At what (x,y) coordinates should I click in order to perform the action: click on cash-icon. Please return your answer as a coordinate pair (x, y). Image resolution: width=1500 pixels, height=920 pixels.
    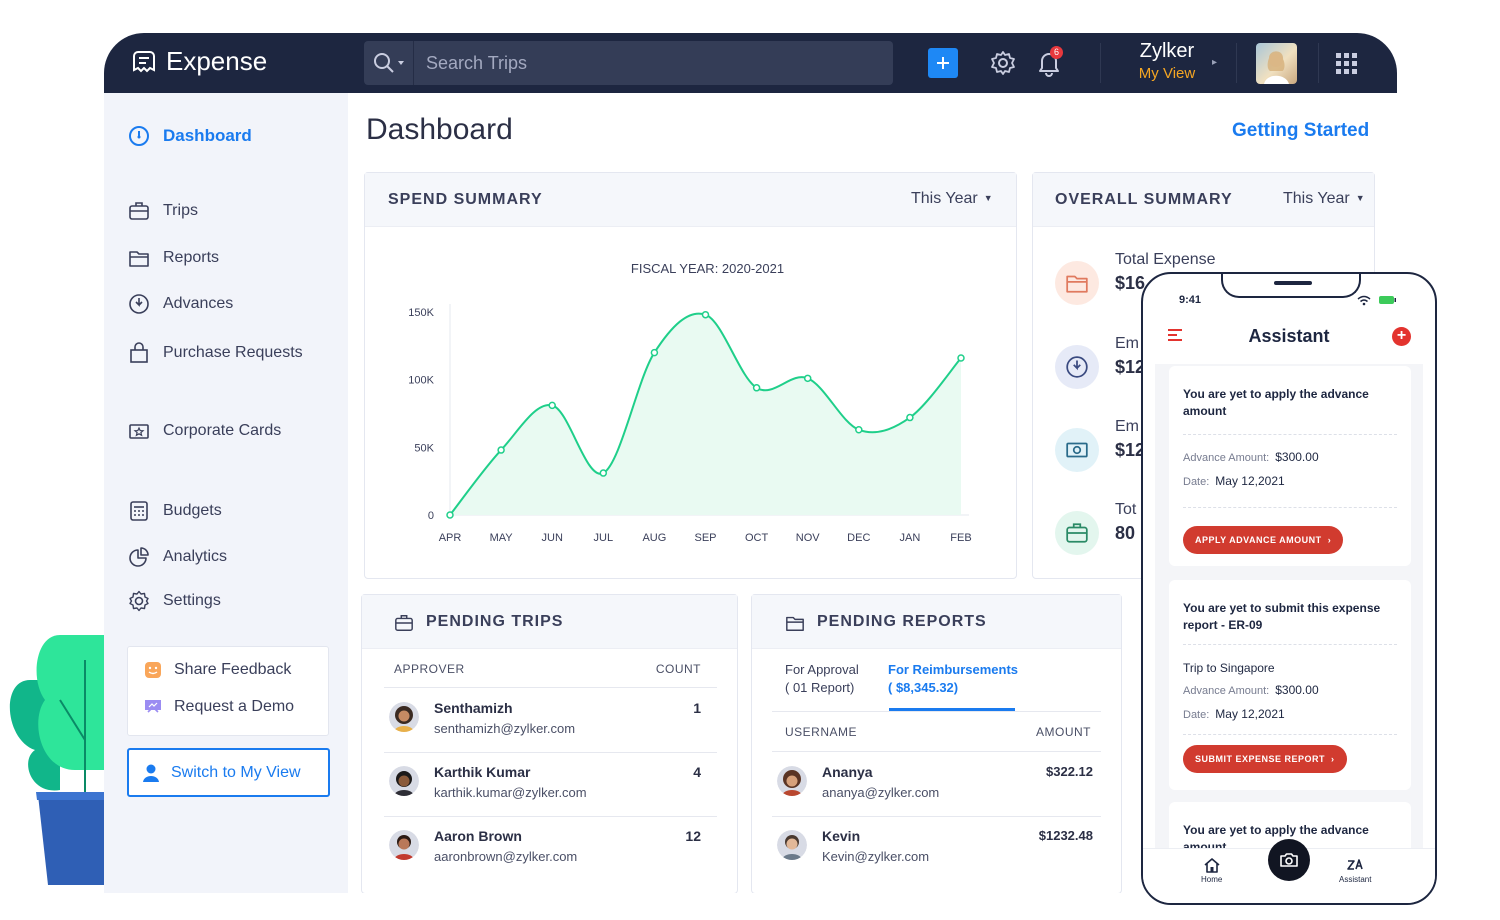
    Looking at the image, I should click on (1077, 450).